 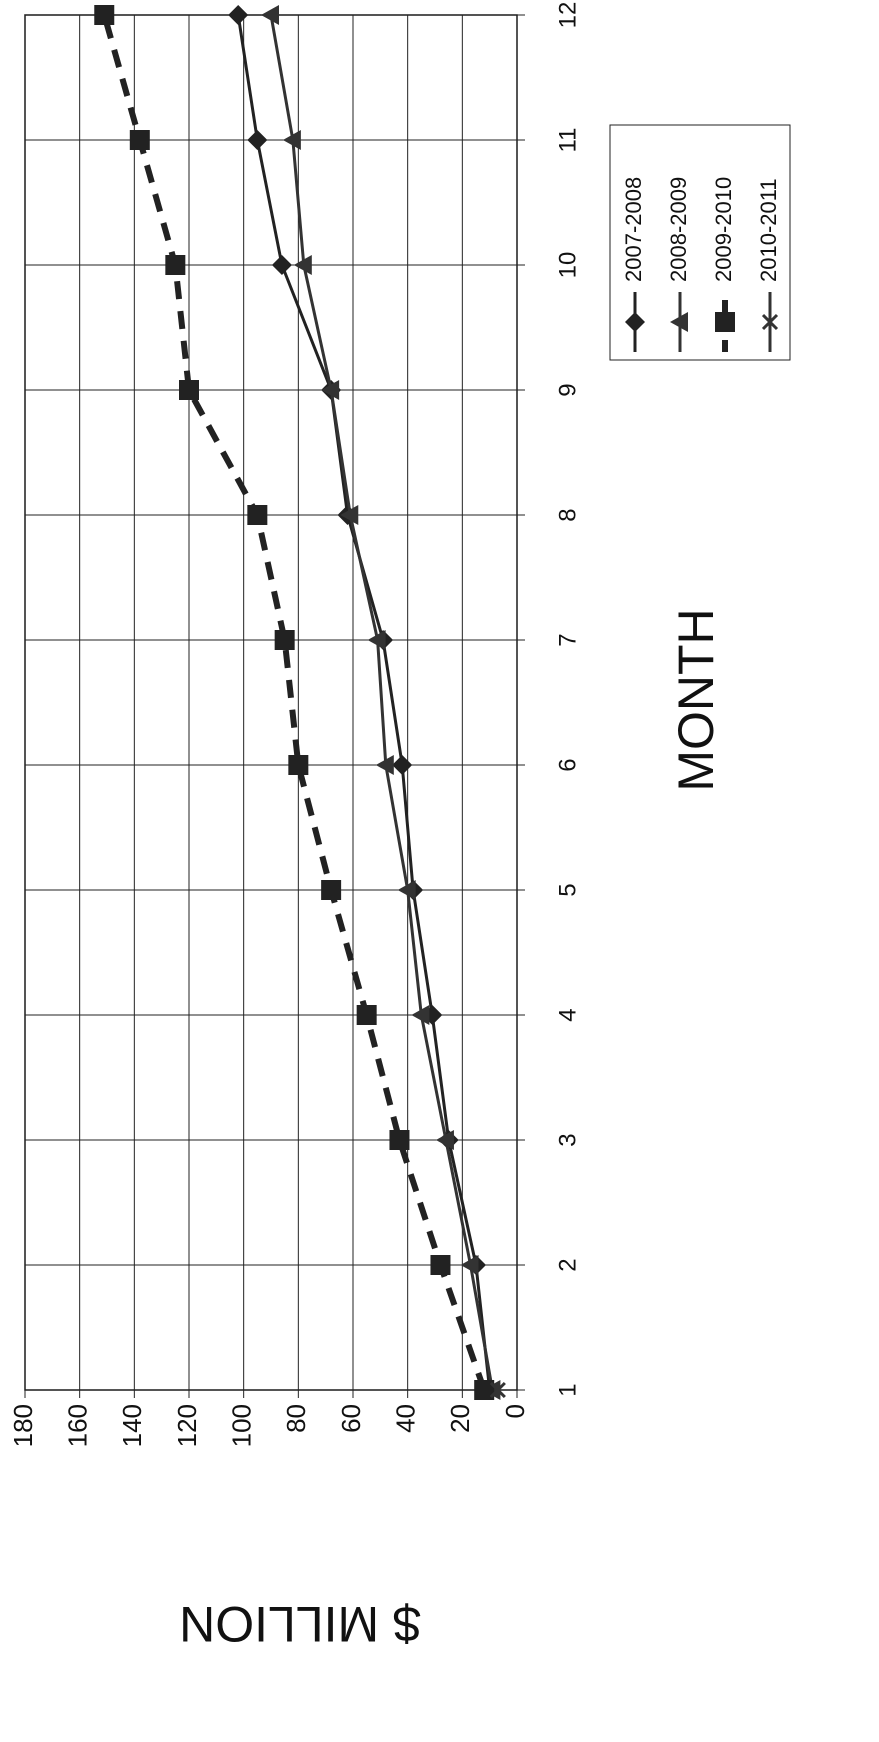 I want to click on y-tick-label: 160, so click(x=78, y=1425).